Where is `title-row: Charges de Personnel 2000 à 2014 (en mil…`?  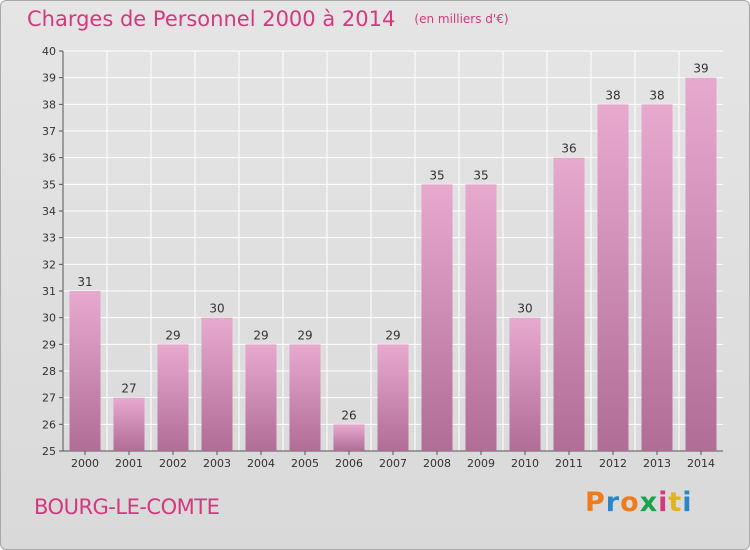 title-row: Charges de Personnel 2000 à 2014 (en mil… is located at coordinates (268, 19).